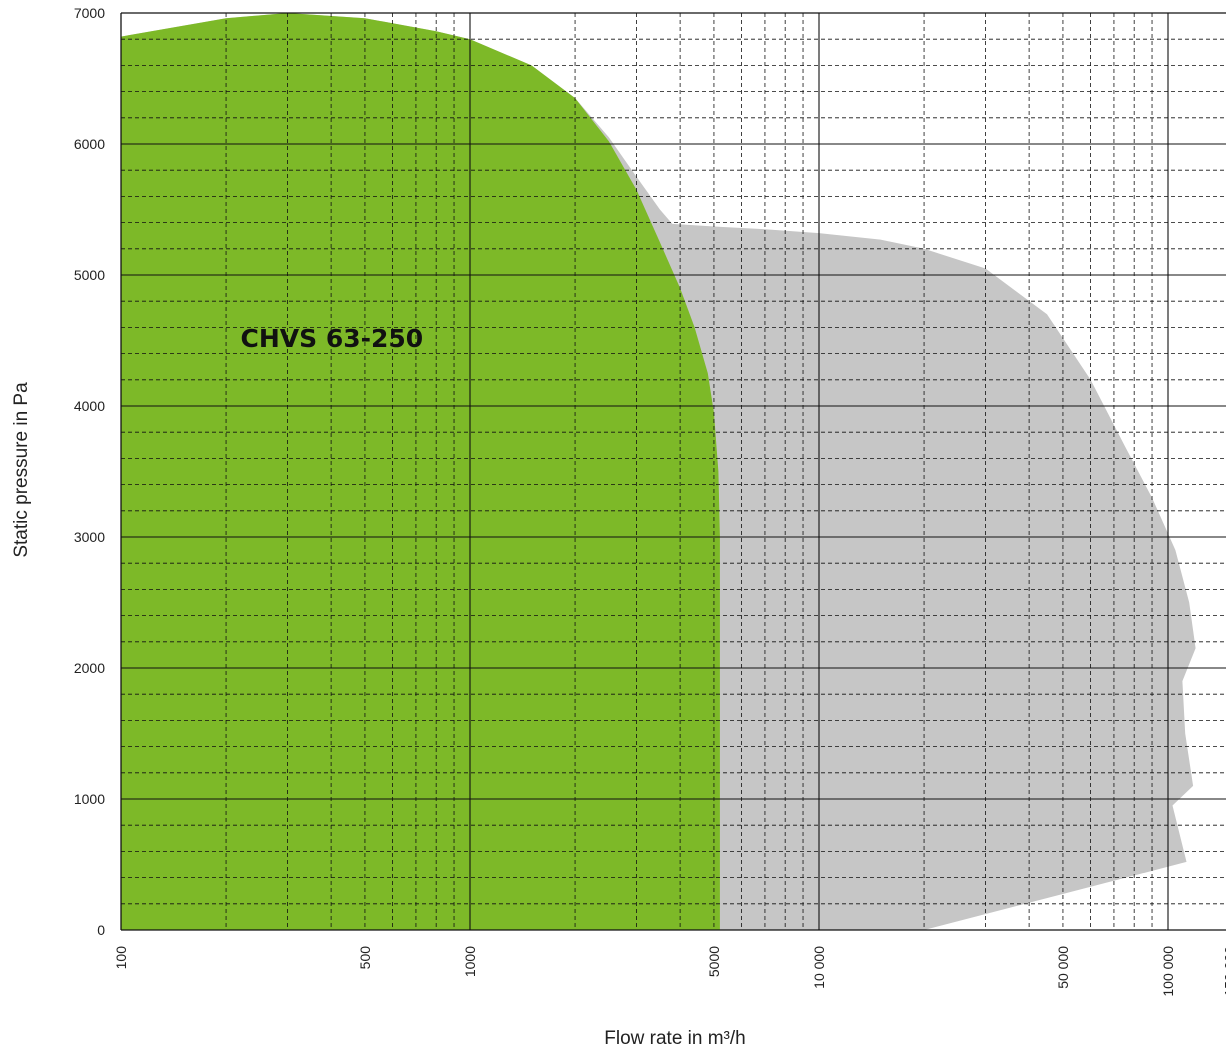 This screenshot has width=1226, height=1050. Describe the element at coordinates (89, 406) in the screenshot. I see `y-tick-label: 4000` at that location.